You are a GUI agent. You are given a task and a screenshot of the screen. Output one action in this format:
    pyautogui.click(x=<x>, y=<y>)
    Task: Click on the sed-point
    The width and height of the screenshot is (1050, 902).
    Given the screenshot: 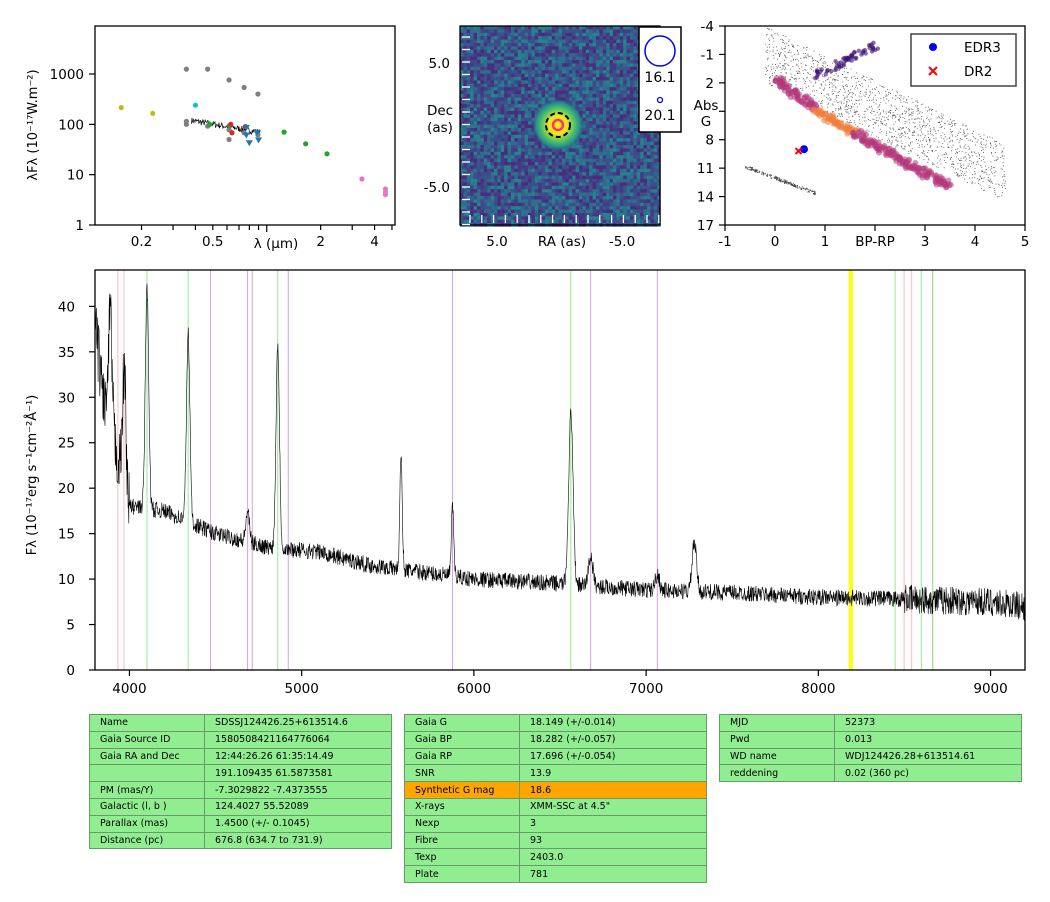 What is the action you would take?
    pyautogui.click(x=208, y=69)
    